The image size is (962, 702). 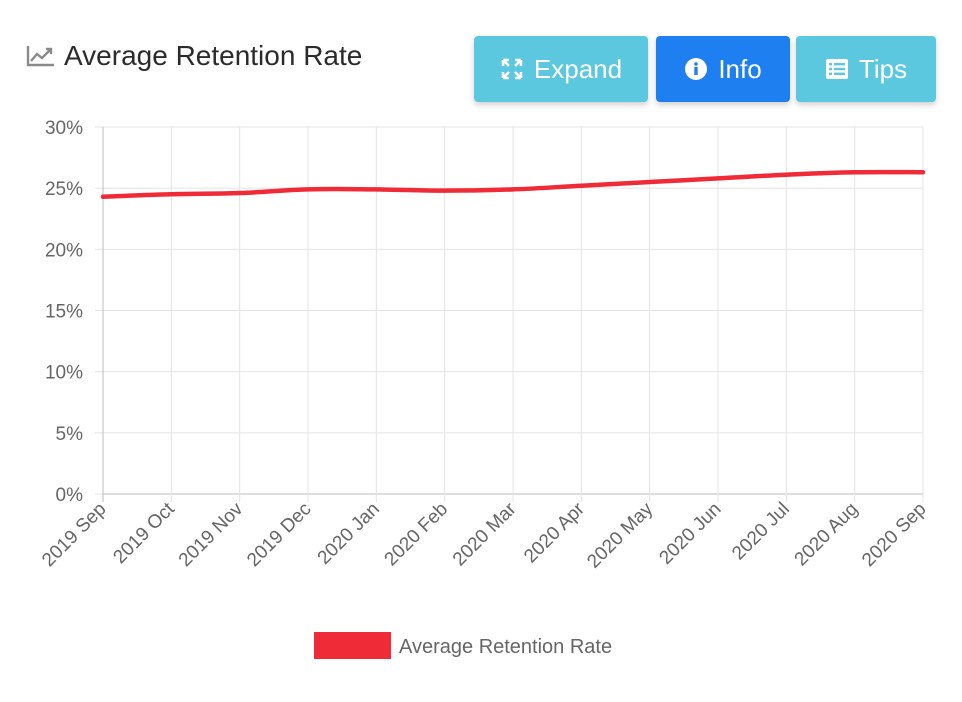 I want to click on x-tick-label: 2020 May, so click(x=620, y=535).